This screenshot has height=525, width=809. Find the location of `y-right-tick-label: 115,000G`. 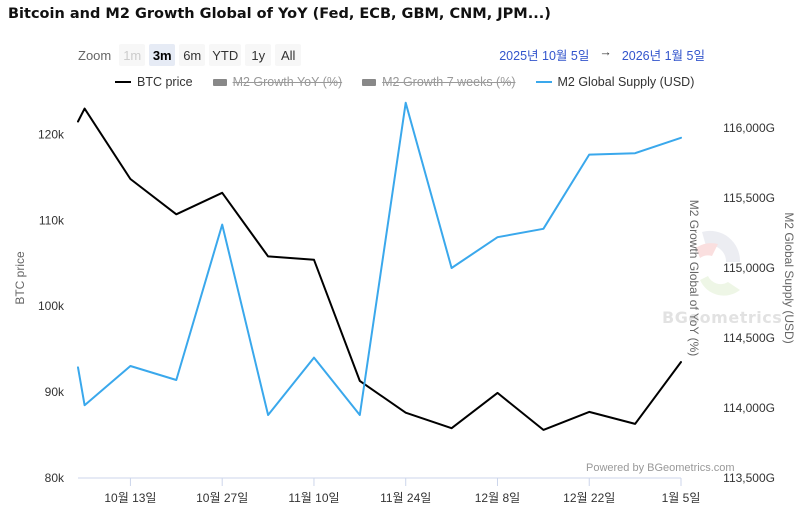

y-right-tick-label: 115,000G is located at coordinates (749, 268).